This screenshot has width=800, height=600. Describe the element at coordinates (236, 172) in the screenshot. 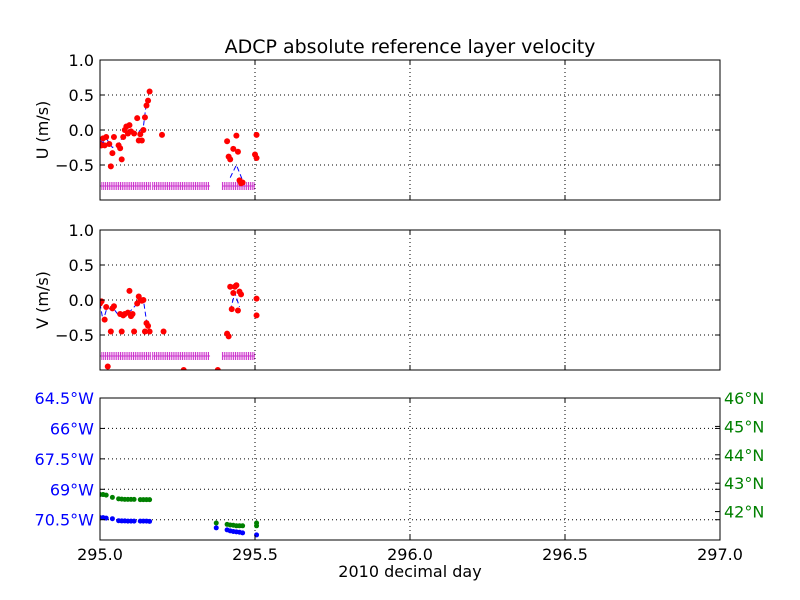

I see `series-line` at that location.